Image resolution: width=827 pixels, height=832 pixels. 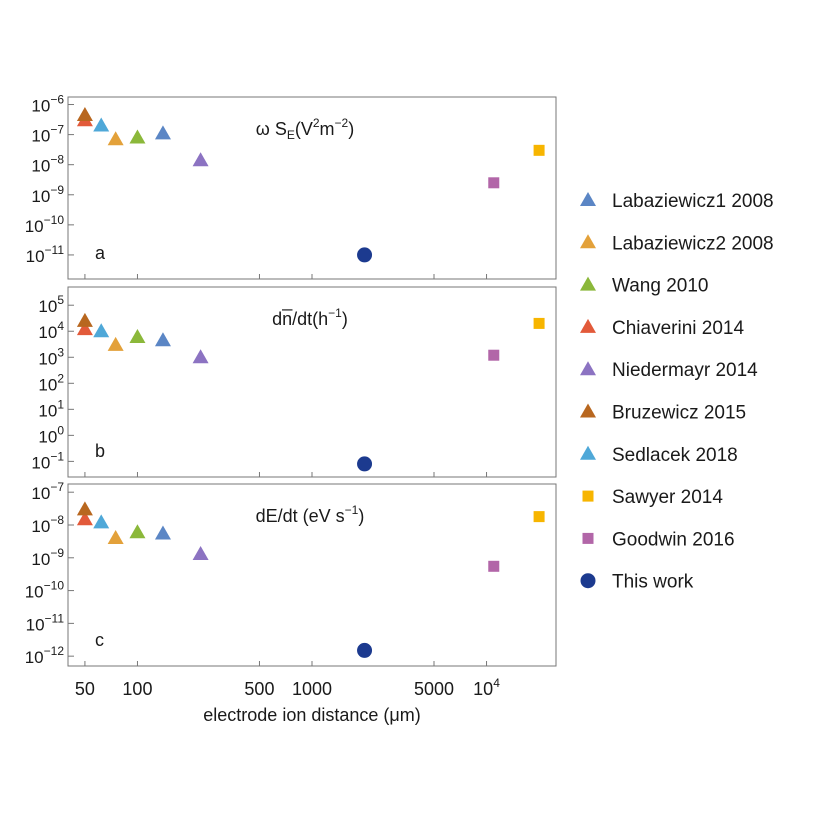 What do you see at coordinates (45, 655) in the screenshot?
I see `y-tick-label: 10⁻¹²` at bounding box center [45, 655].